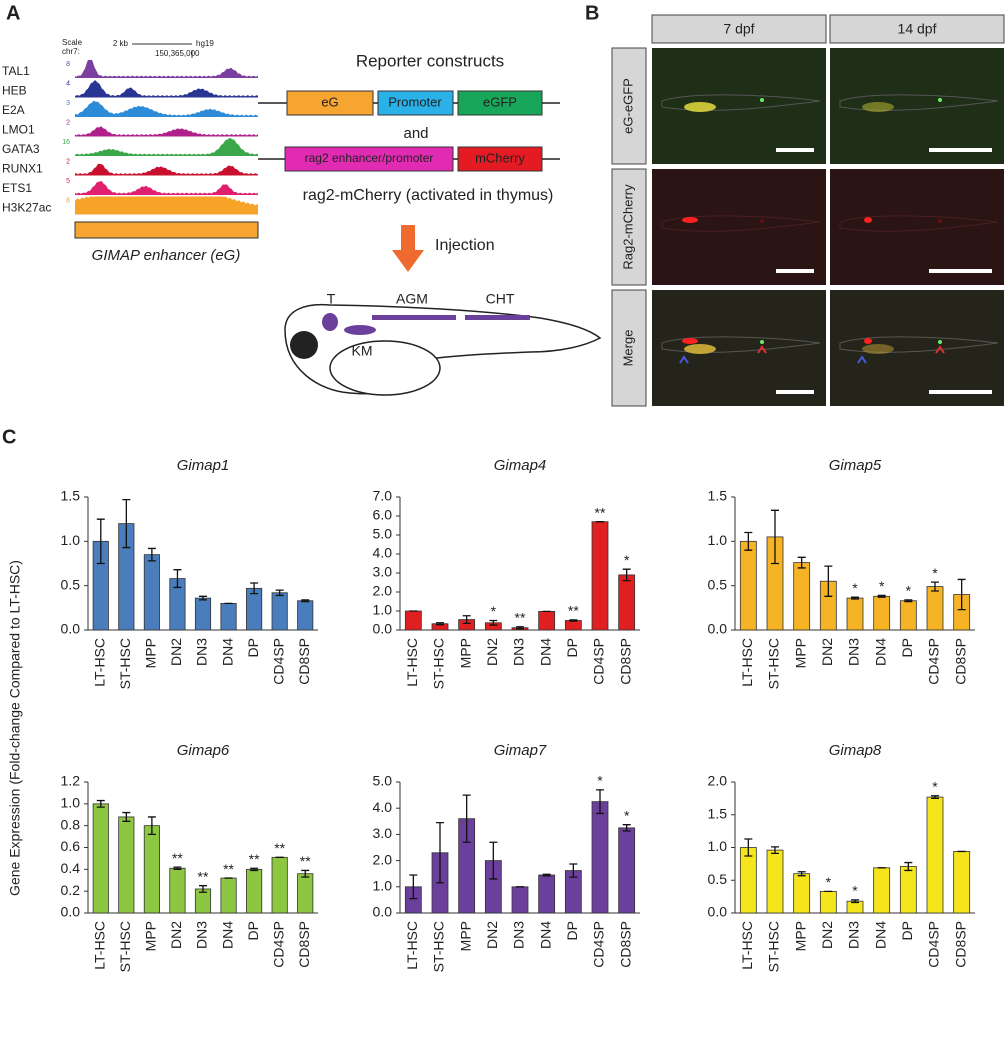 The image size is (1007, 1050). I want to click on scale-label: Scale, so click(72, 42).